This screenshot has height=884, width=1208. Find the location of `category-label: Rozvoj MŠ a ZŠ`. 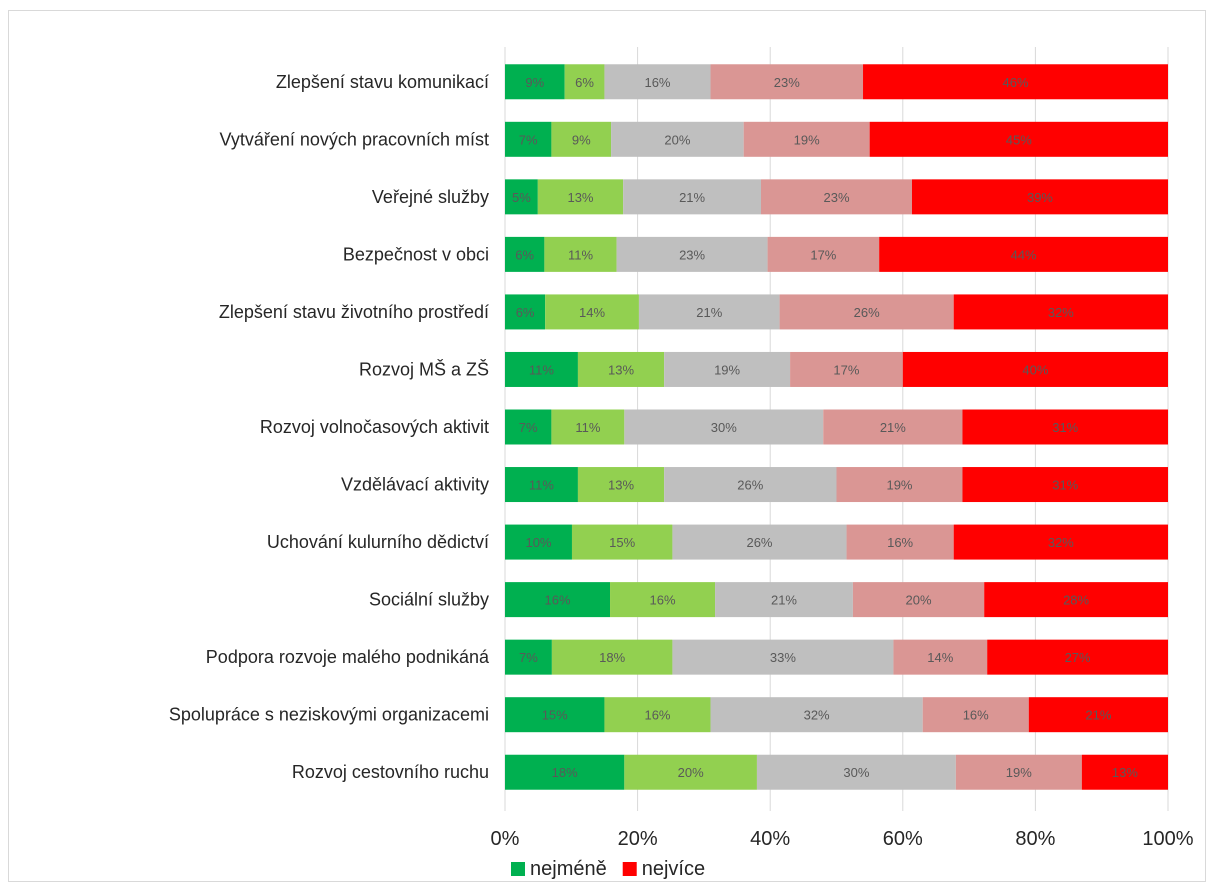

category-label: Rozvoj MŠ a ZŠ is located at coordinates (424, 368).